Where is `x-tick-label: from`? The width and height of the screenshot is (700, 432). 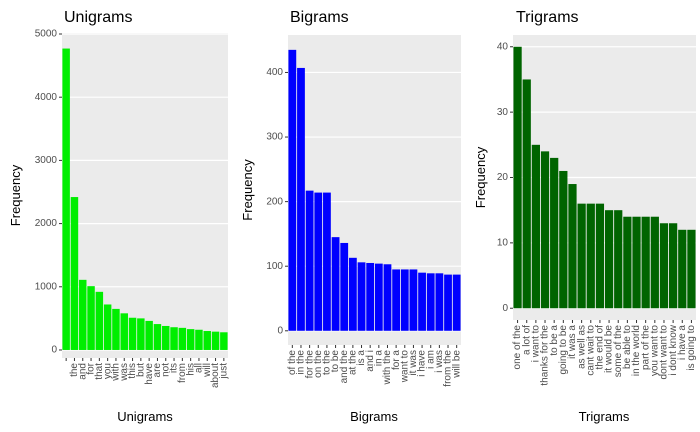 x-tick-label: from is located at coordinates (182, 373).